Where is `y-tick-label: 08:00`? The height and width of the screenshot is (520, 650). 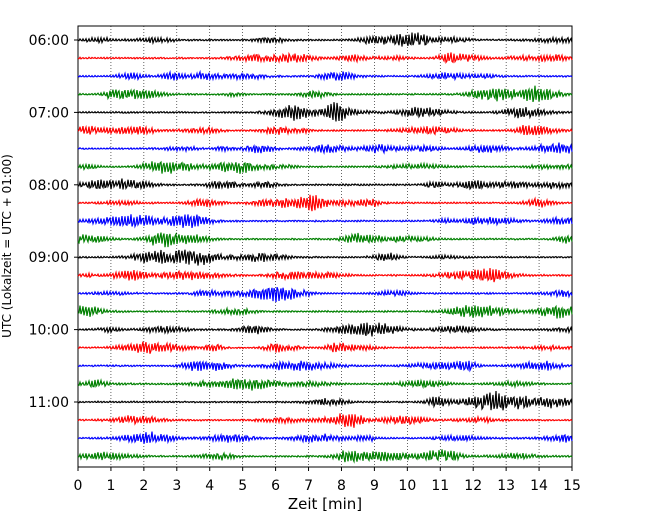
y-tick-label: 08:00 is located at coordinates (49, 186).